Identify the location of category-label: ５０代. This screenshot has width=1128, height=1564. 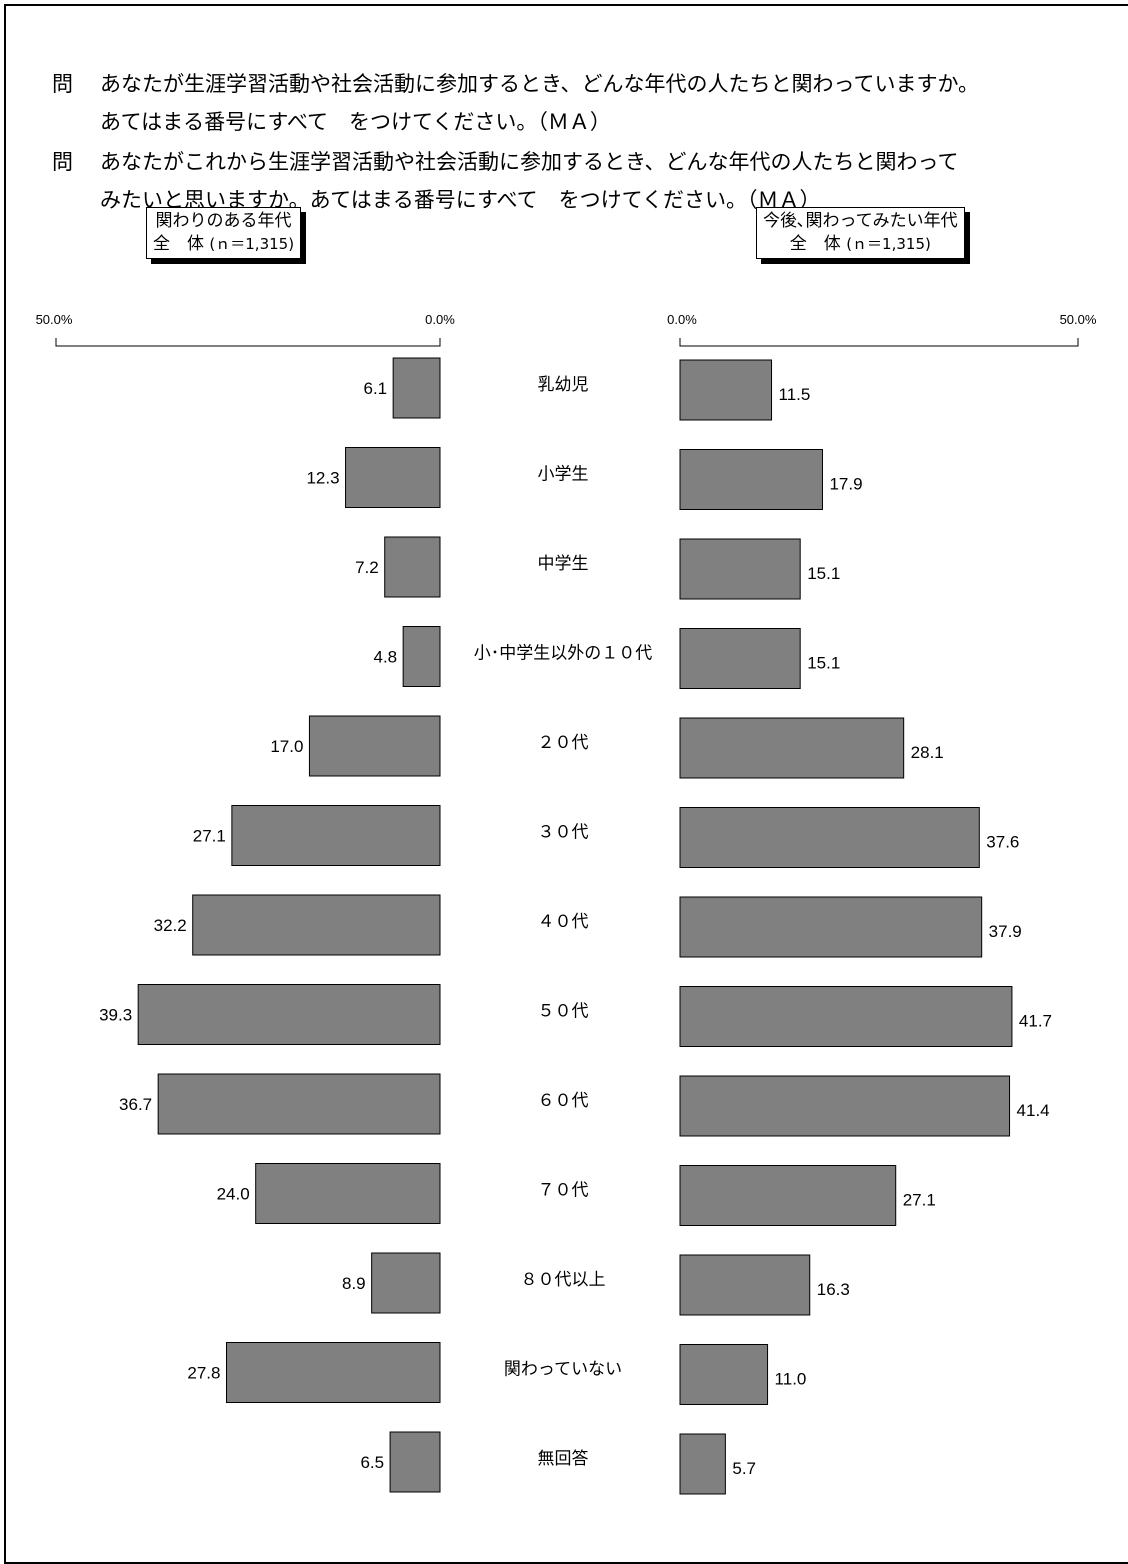
(563, 1012).